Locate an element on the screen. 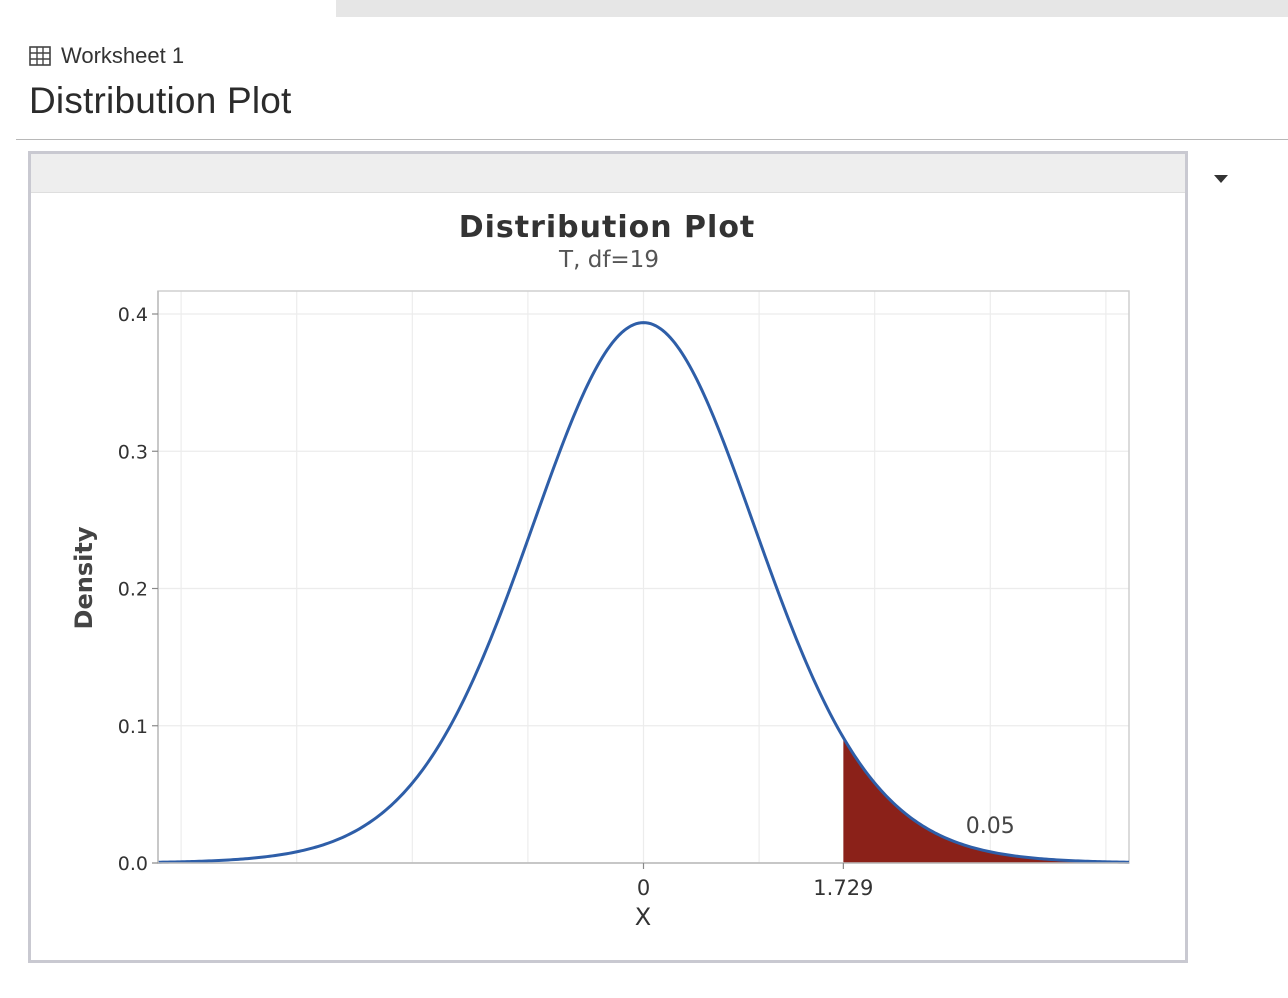 The width and height of the screenshot is (1288, 998). top-toolbar-strip is located at coordinates (812, 8).